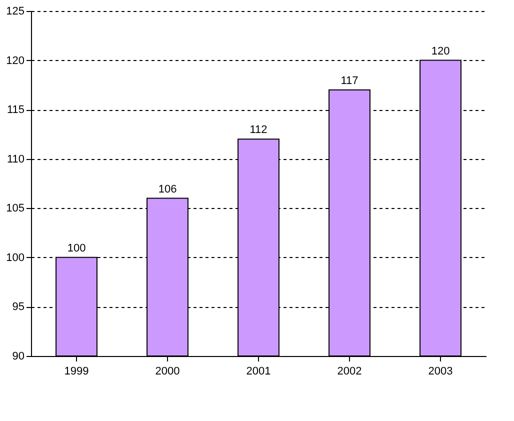 The height and width of the screenshot is (421, 514). What do you see at coordinates (15, 12) in the screenshot?
I see `y-tick-label: 125` at bounding box center [15, 12].